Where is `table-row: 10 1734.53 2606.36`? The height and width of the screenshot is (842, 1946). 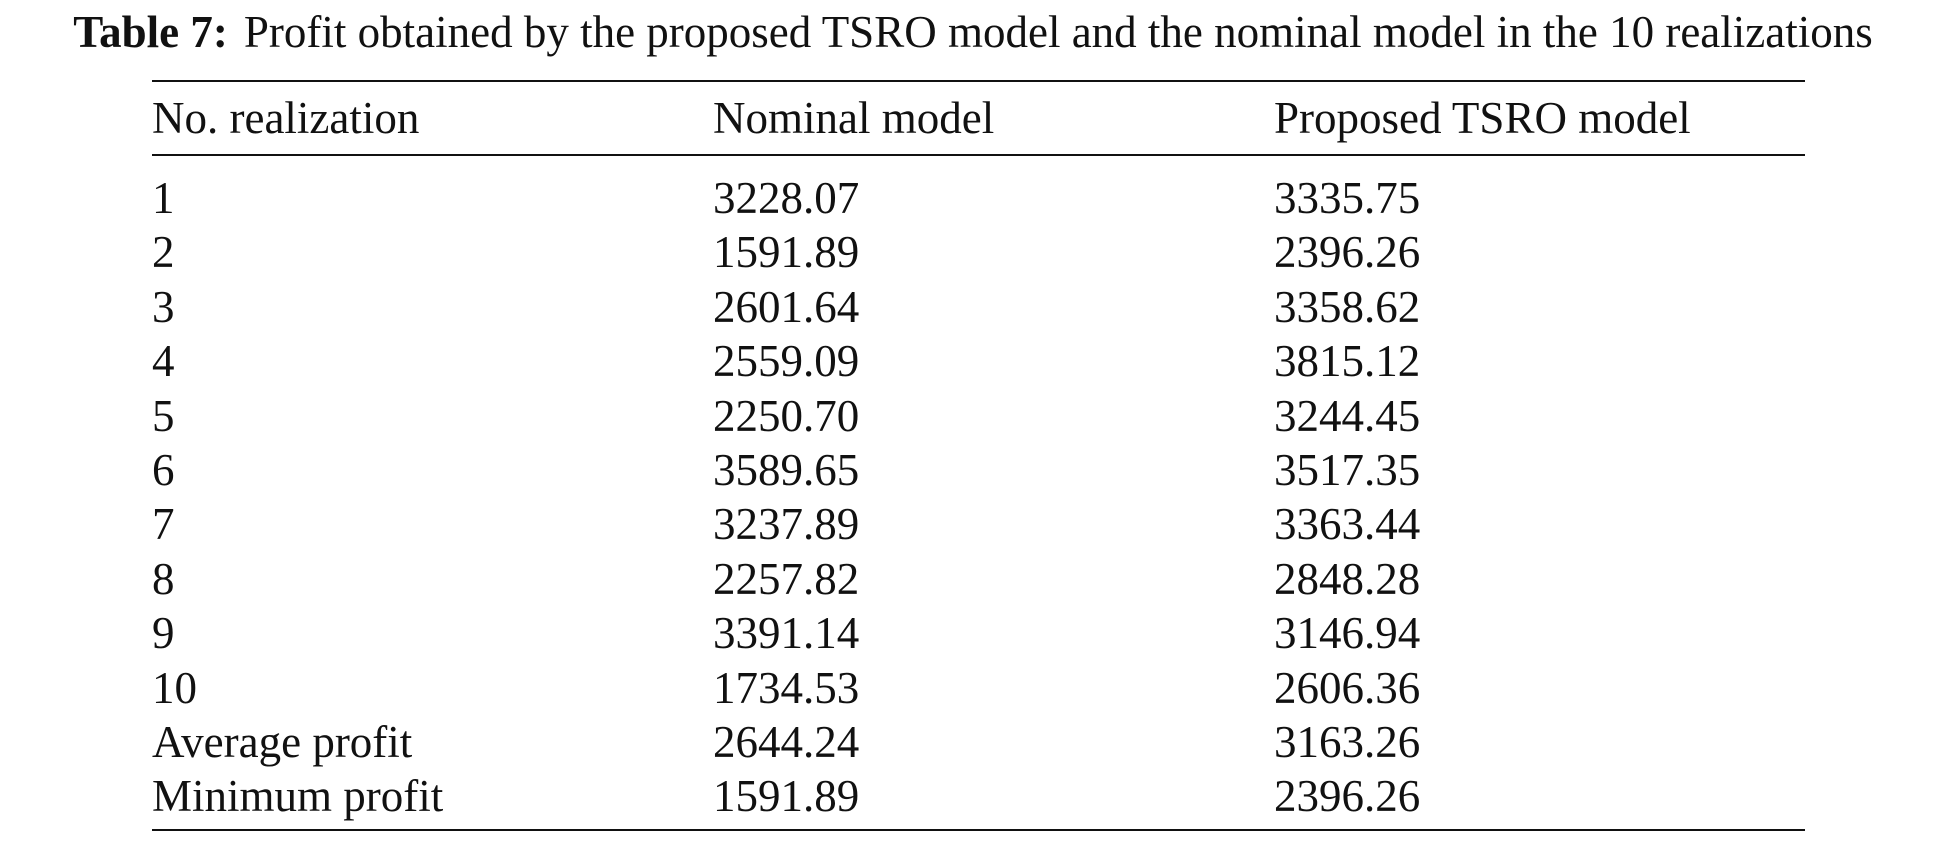 table-row: 10 1734.53 2606.36 is located at coordinates (978, 688).